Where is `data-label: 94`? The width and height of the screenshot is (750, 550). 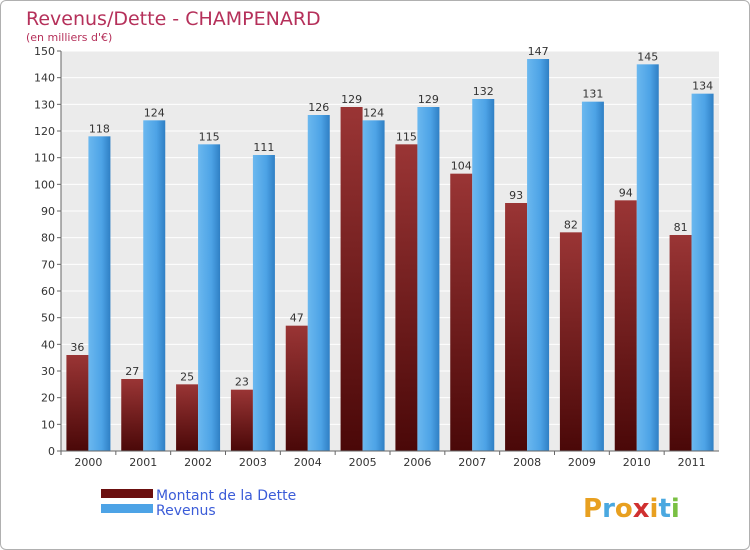
data-label: 94 is located at coordinates (626, 192).